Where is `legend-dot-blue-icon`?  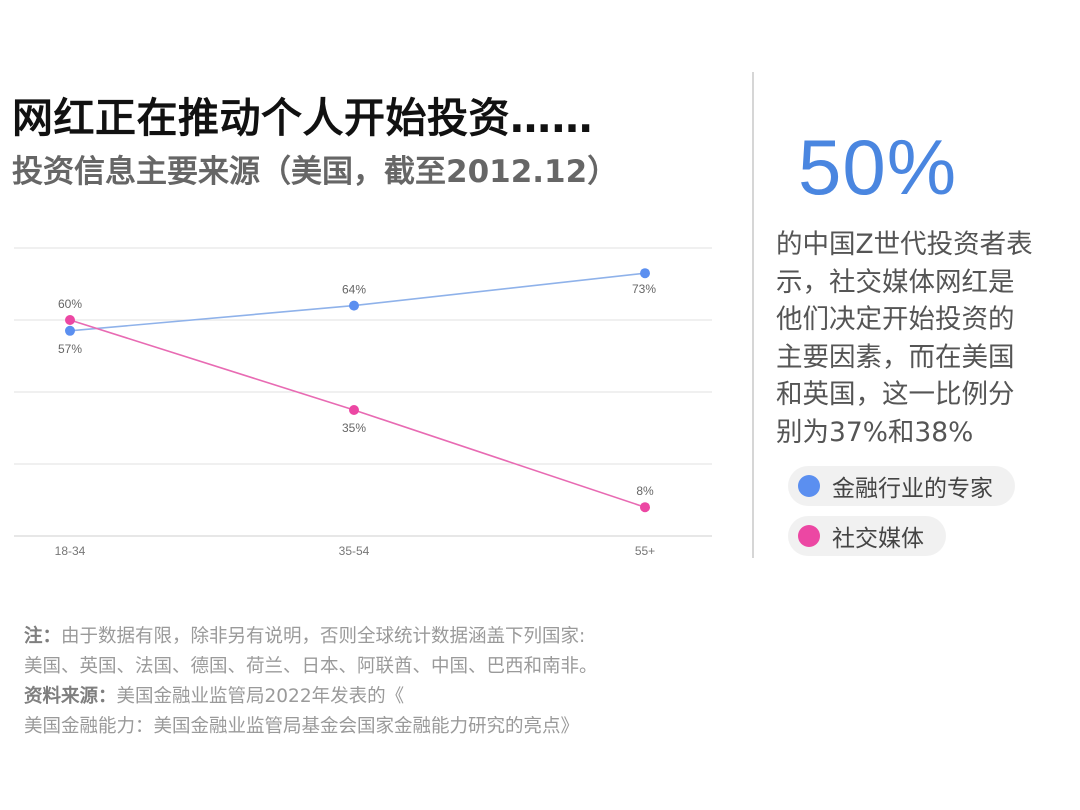 legend-dot-blue-icon is located at coordinates (809, 486).